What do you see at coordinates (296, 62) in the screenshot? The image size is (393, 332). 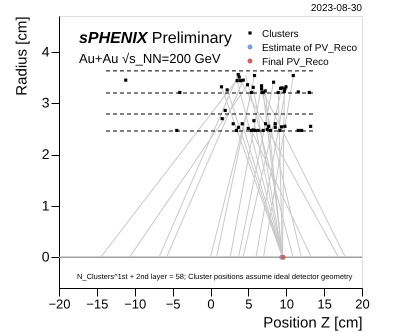 I see `legend-label: Final PV_Reco` at bounding box center [296, 62].